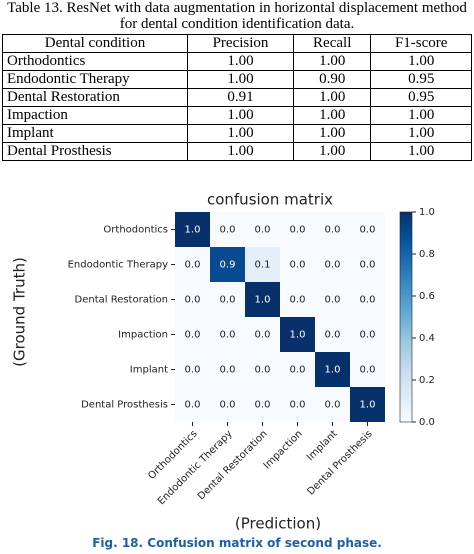  I want to click on cell-label: 0.9, so click(228, 265).